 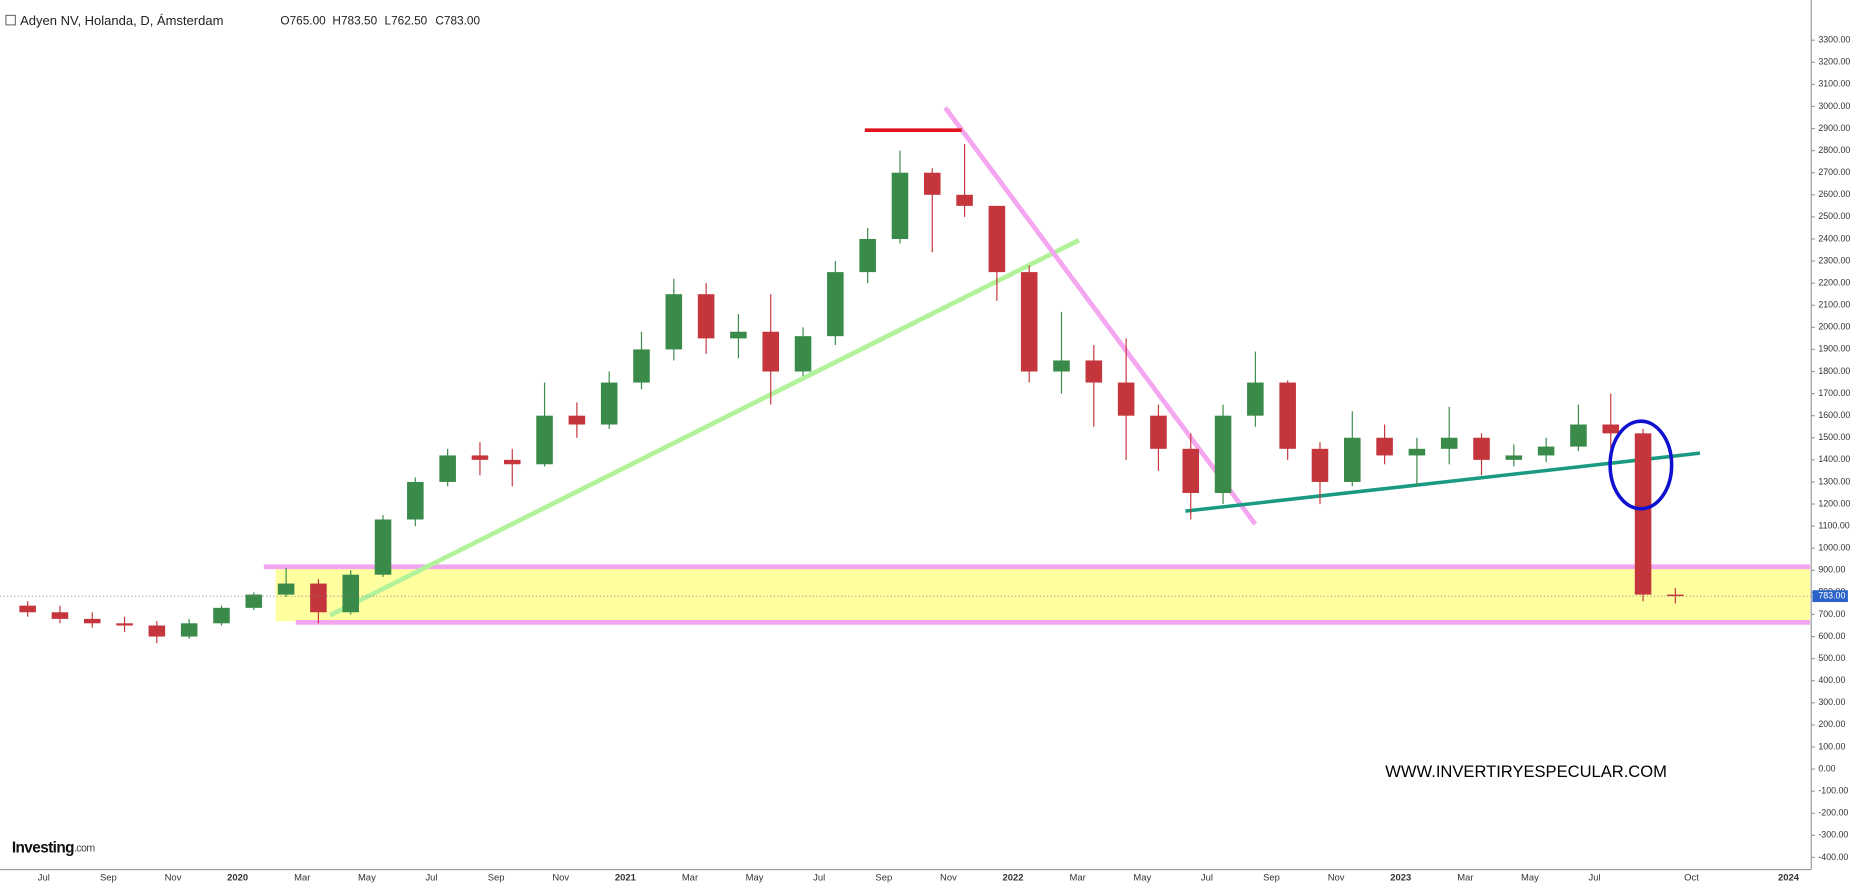 I want to click on x-tick-label: 2023, so click(x=1400, y=877).